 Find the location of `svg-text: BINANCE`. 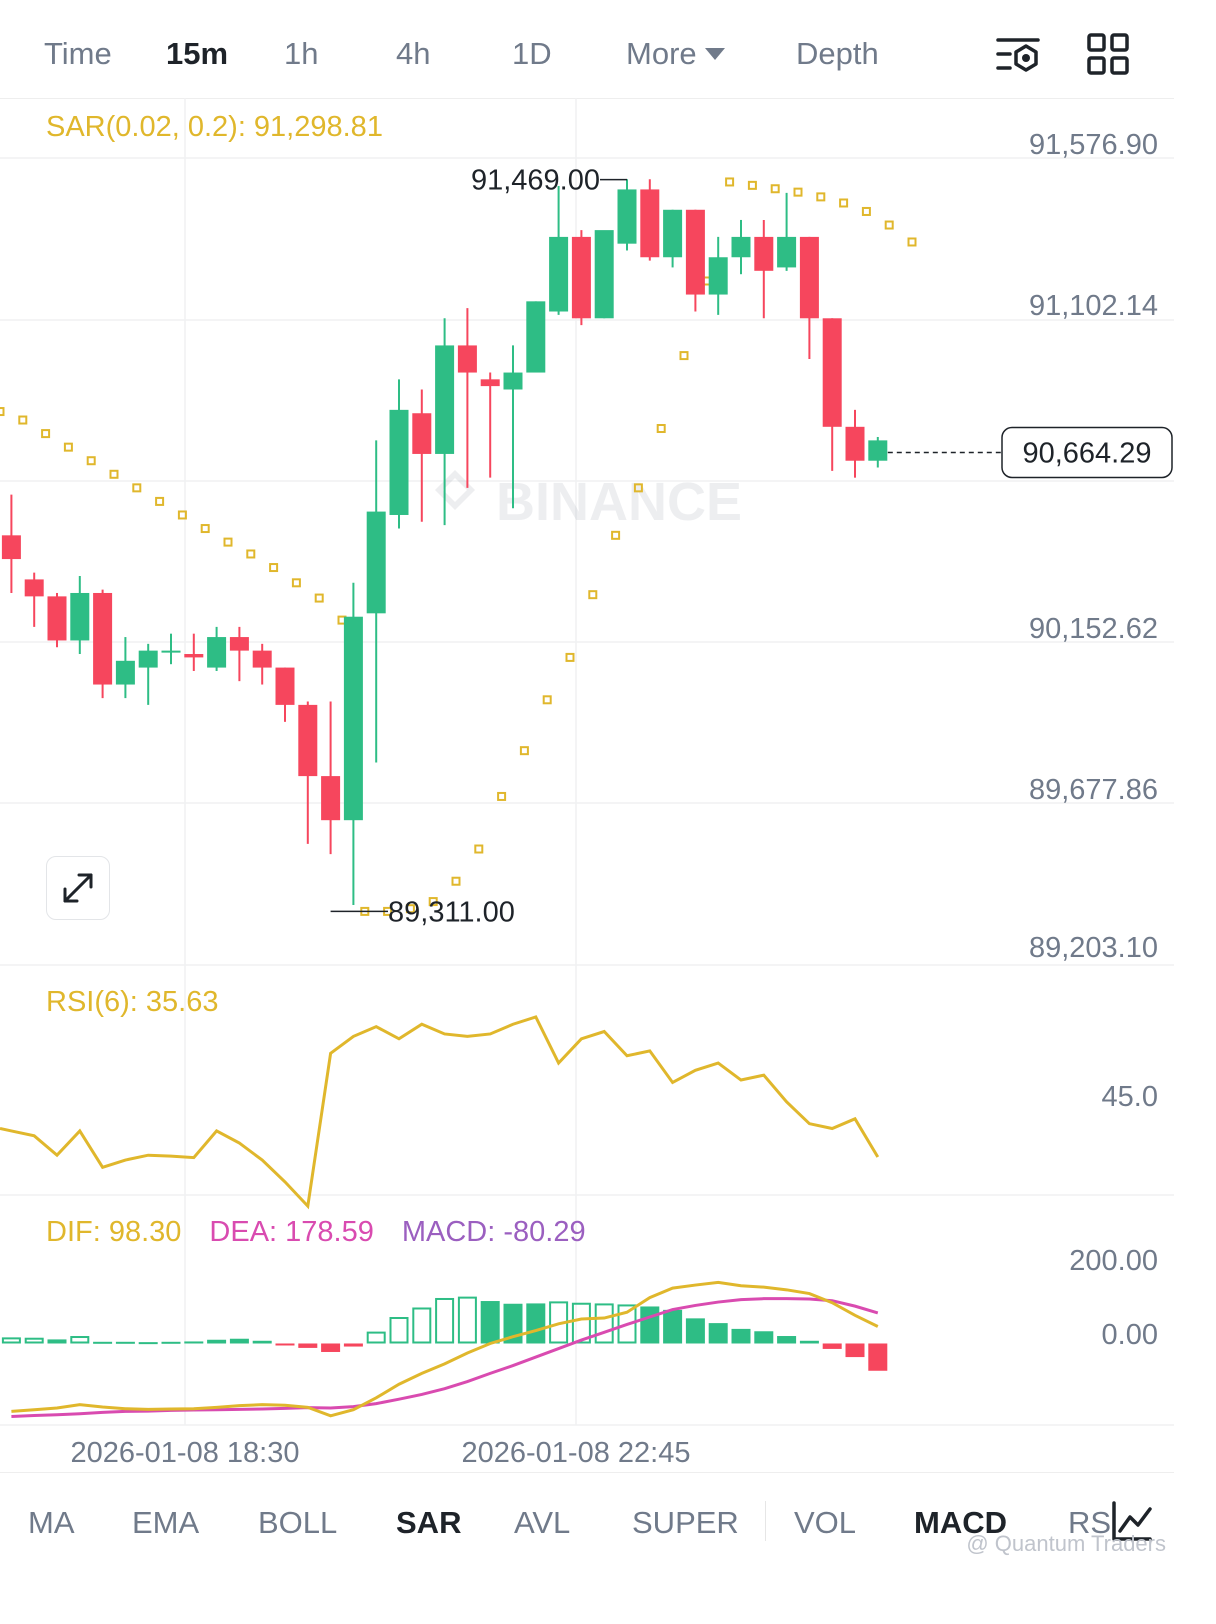

svg-text: BINANCE is located at coordinates (619, 502).